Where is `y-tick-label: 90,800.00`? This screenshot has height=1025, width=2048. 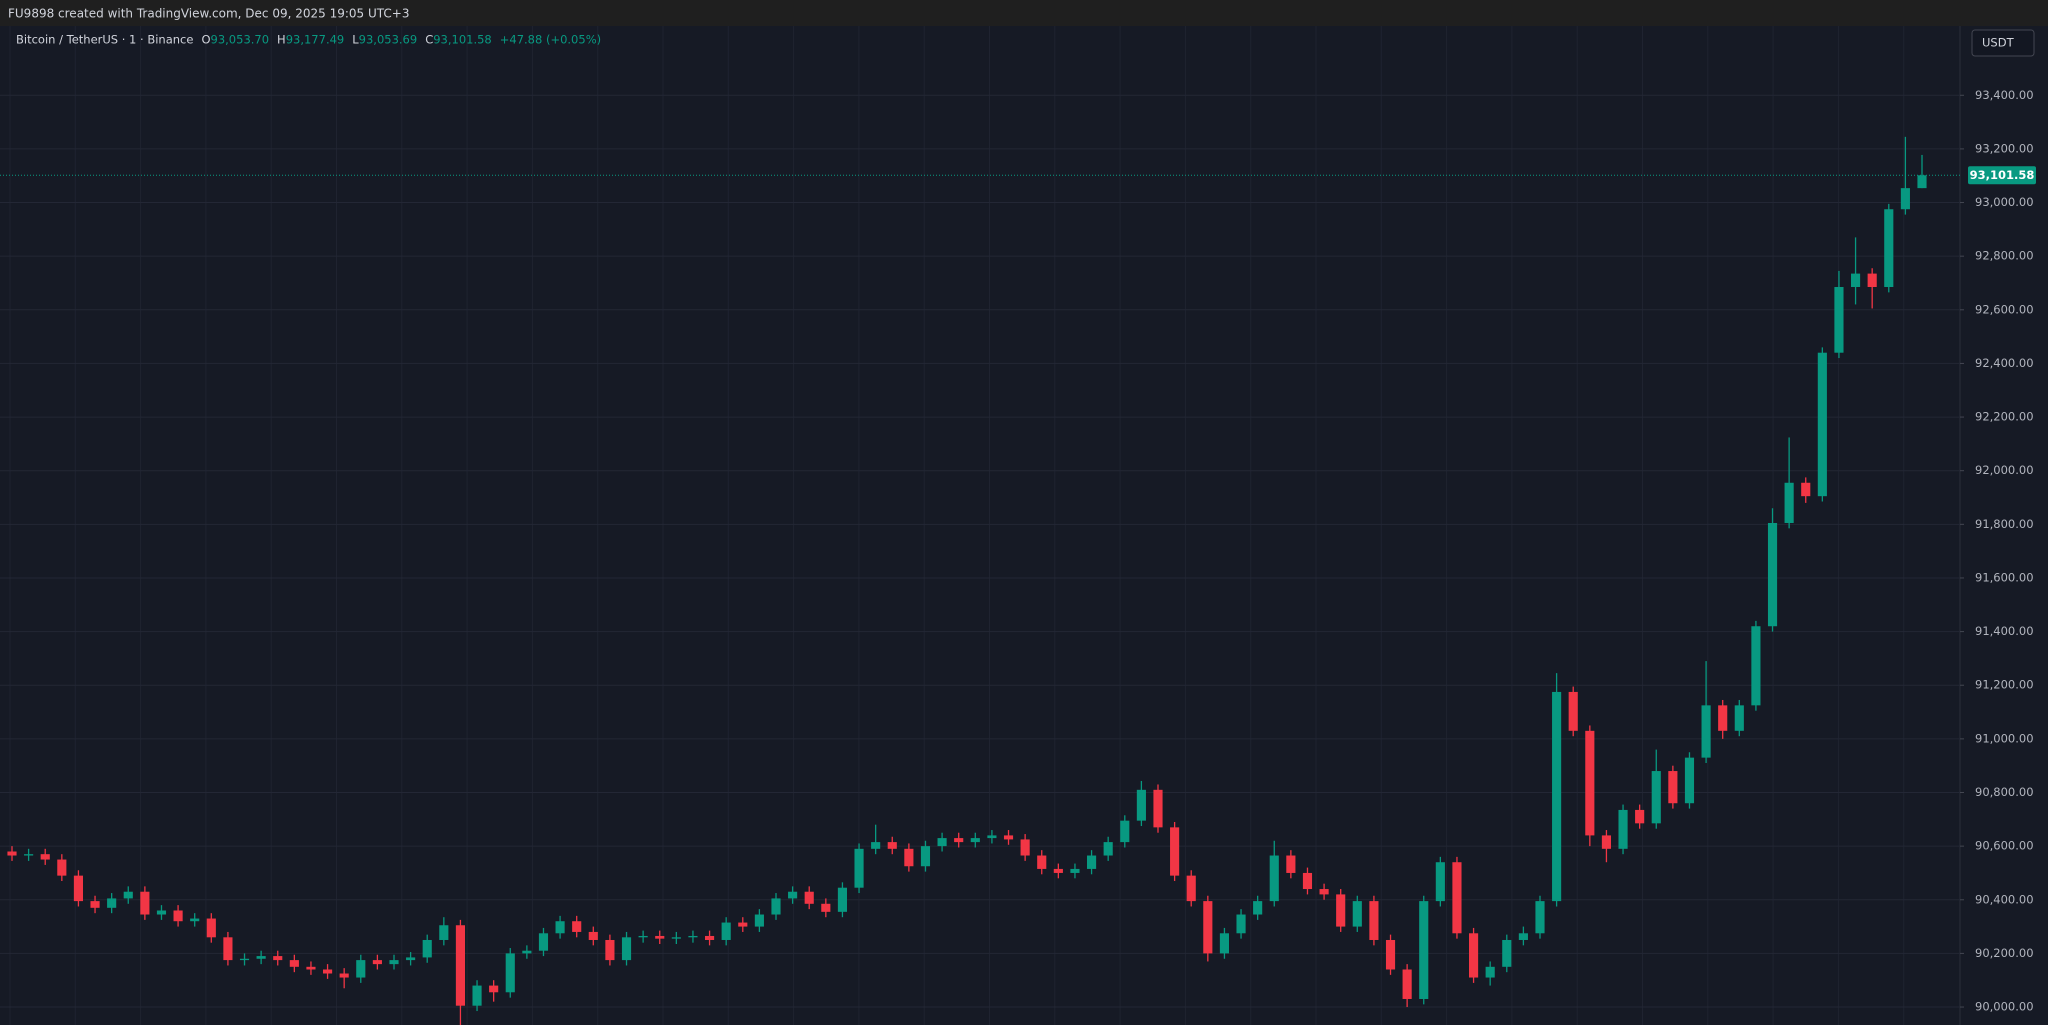
y-tick-label: 90,800.00 is located at coordinates (2004, 792).